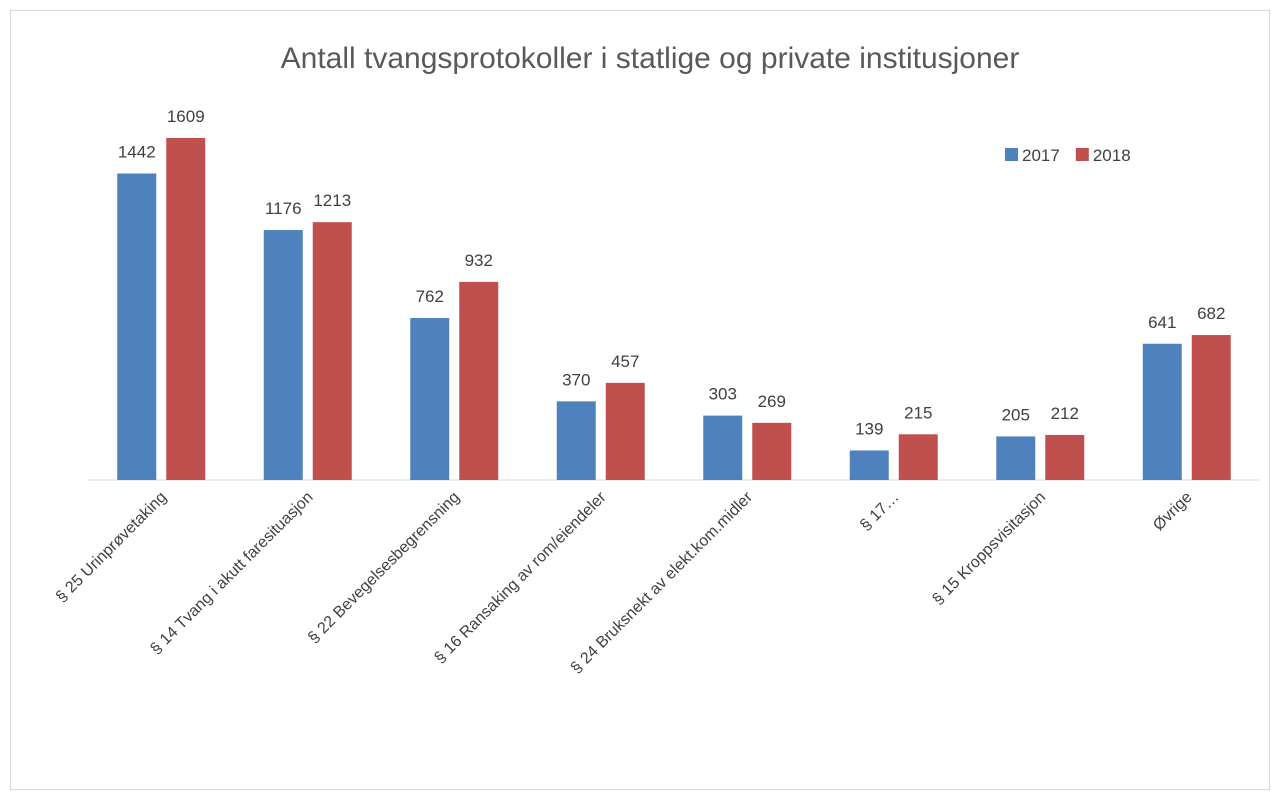 The image size is (1280, 805). I want to click on data-label: 1442, so click(137, 151).